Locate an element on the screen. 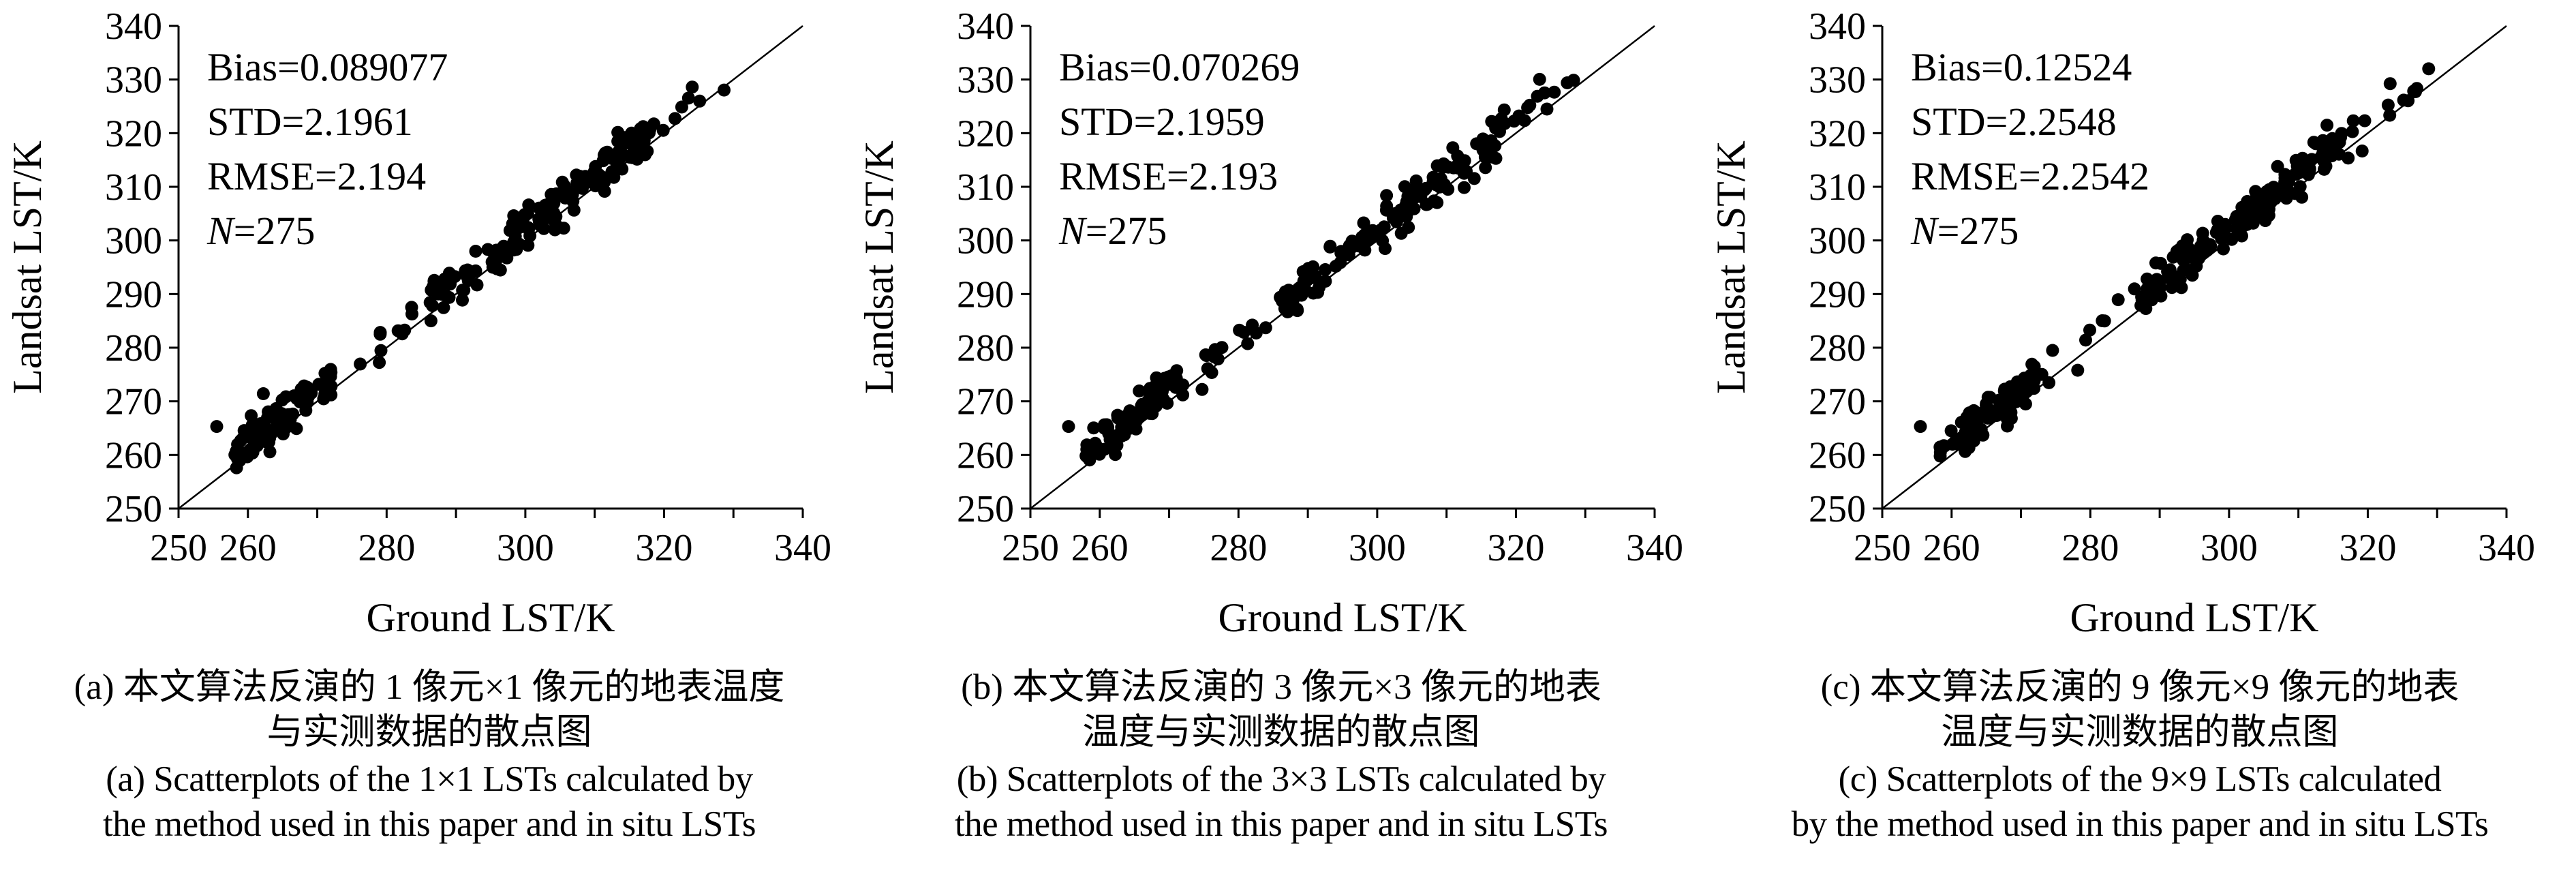  y-tick-label: 290 is located at coordinates (1837, 294).